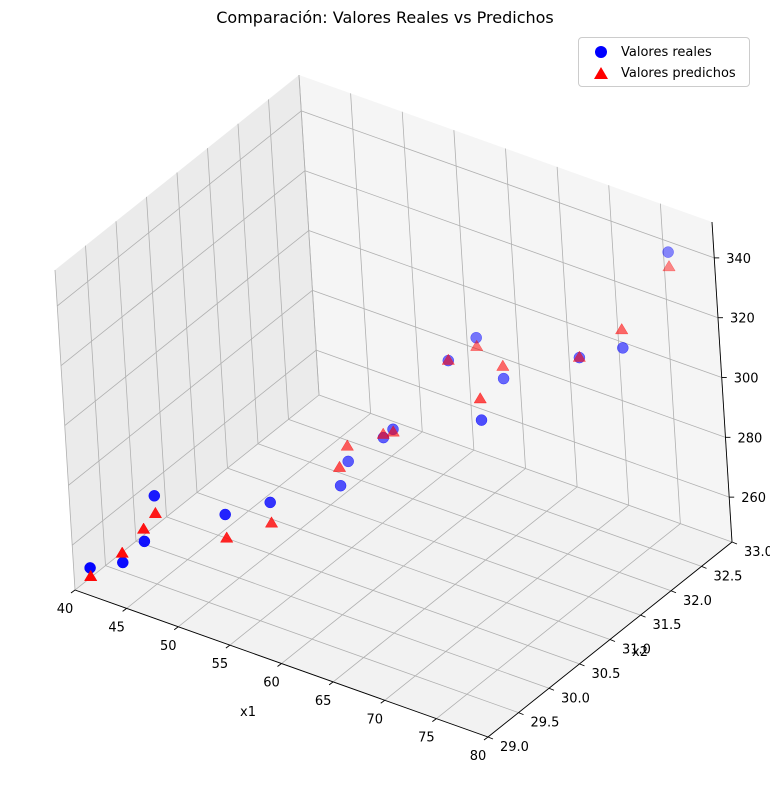 The width and height of the screenshot is (770, 790). What do you see at coordinates (666, 52) in the screenshot?
I see `legend-label: Valores reales` at bounding box center [666, 52].